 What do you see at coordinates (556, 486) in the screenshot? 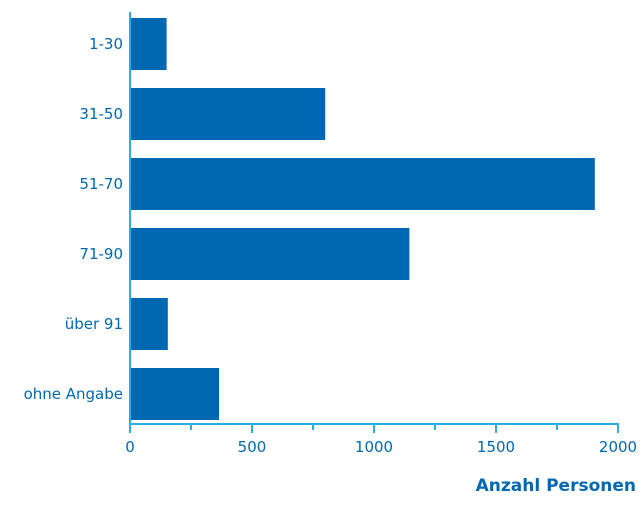
I see `x-axis-title: Anzahl Personen` at bounding box center [556, 486].